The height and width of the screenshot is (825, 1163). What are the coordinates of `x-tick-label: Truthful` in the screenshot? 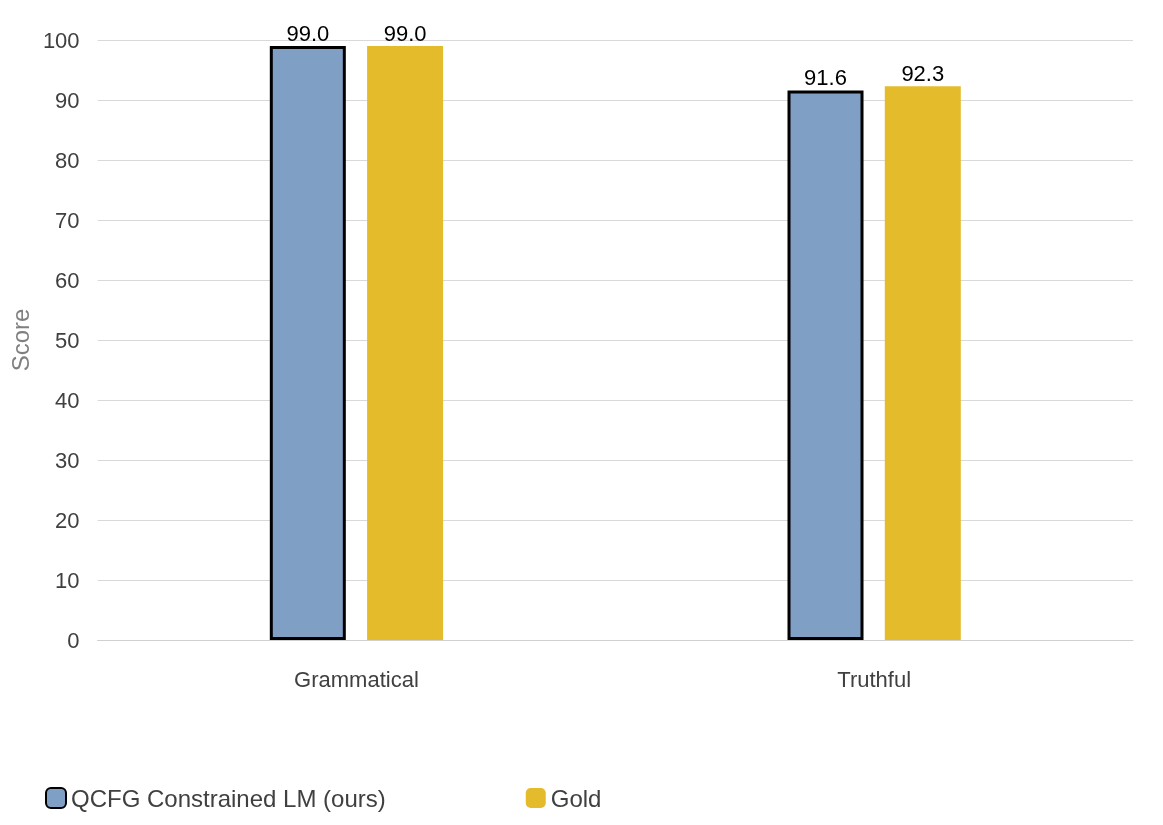 It's located at (874, 679).